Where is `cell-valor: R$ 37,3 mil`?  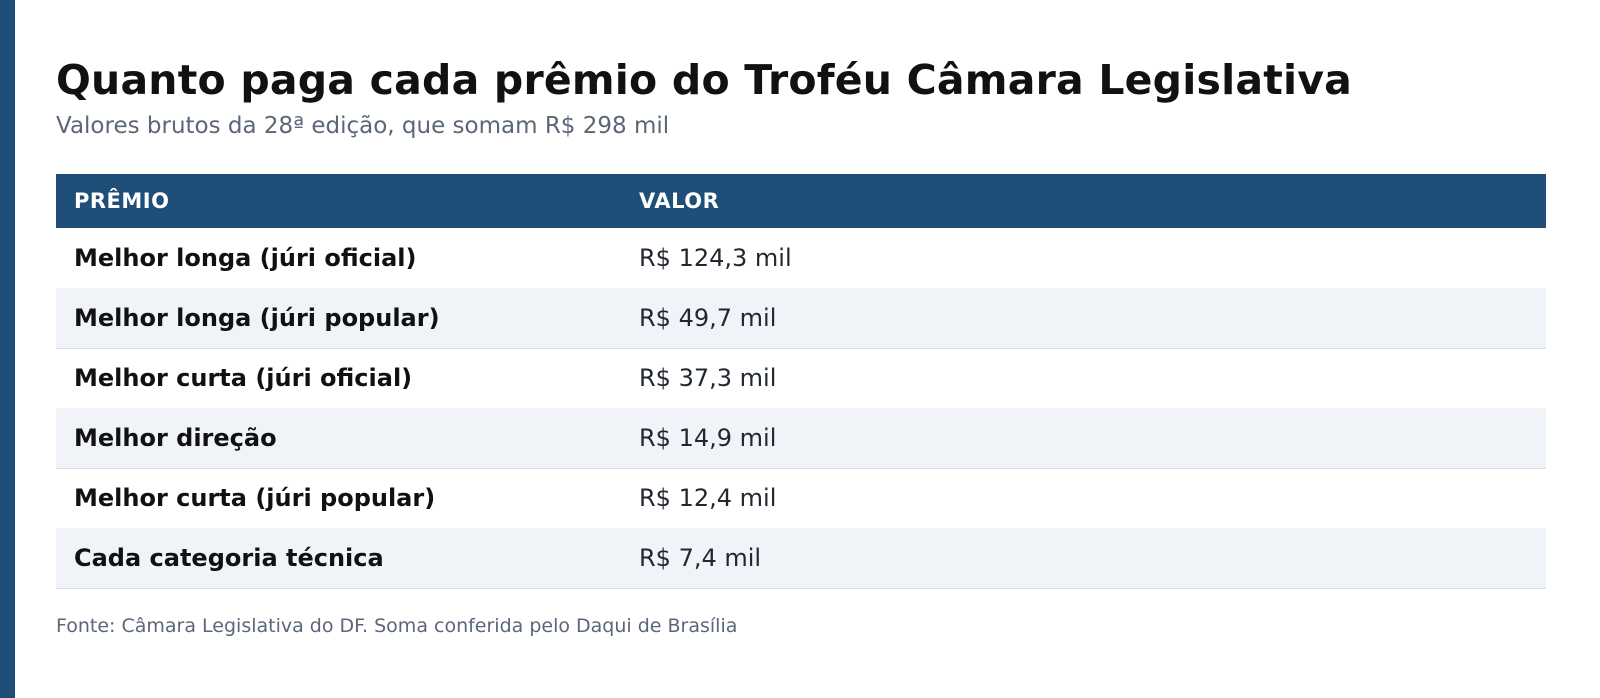
cell-valor: R$ 37,3 mil is located at coordinates (708, 378).